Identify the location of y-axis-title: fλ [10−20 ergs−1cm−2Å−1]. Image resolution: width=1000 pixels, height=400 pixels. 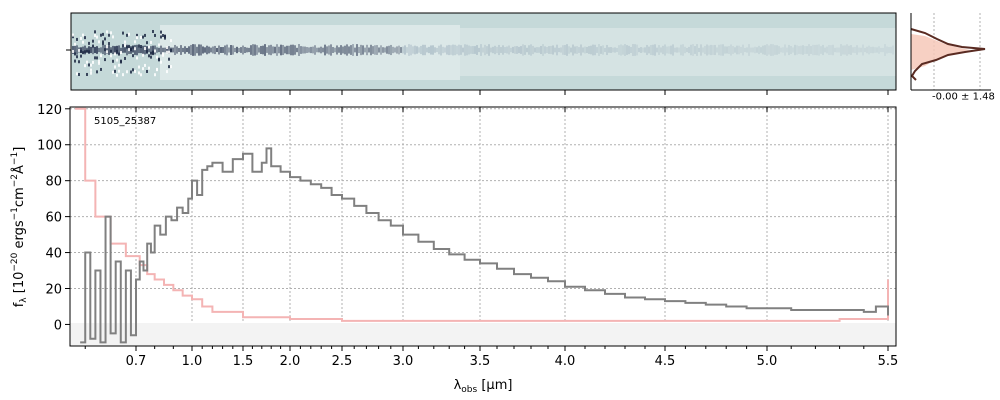
(19, 227).